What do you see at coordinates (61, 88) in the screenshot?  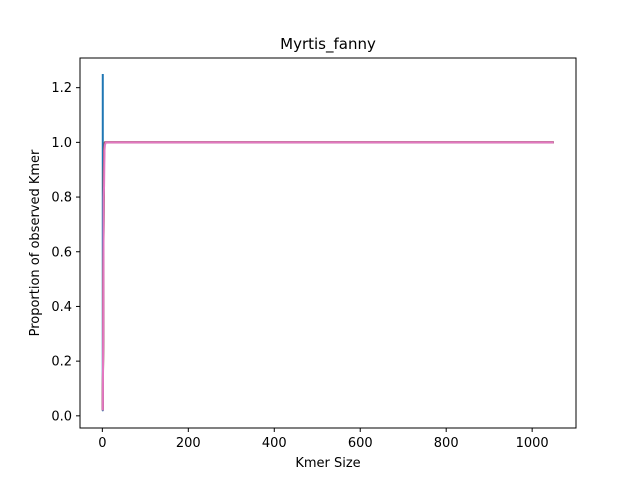 I see `y-tick-label: 1.2` at bounding box center [61, 88].